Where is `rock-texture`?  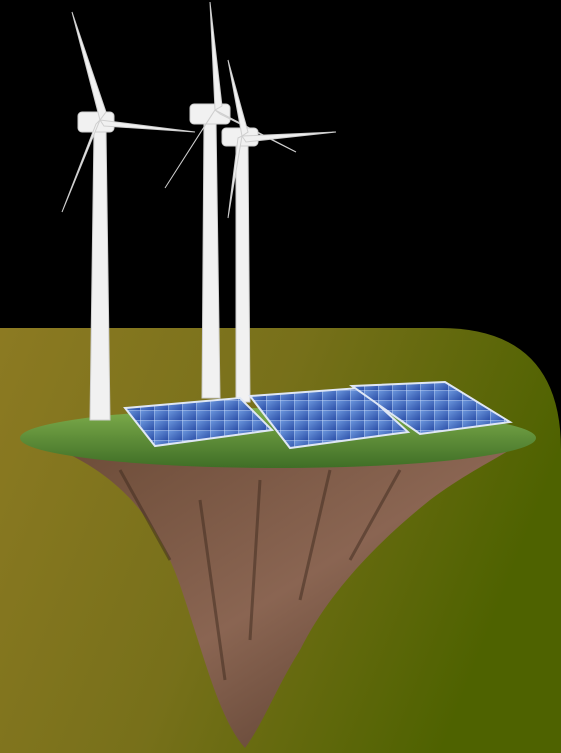
rock-texture is located at coordinates (260, 575).